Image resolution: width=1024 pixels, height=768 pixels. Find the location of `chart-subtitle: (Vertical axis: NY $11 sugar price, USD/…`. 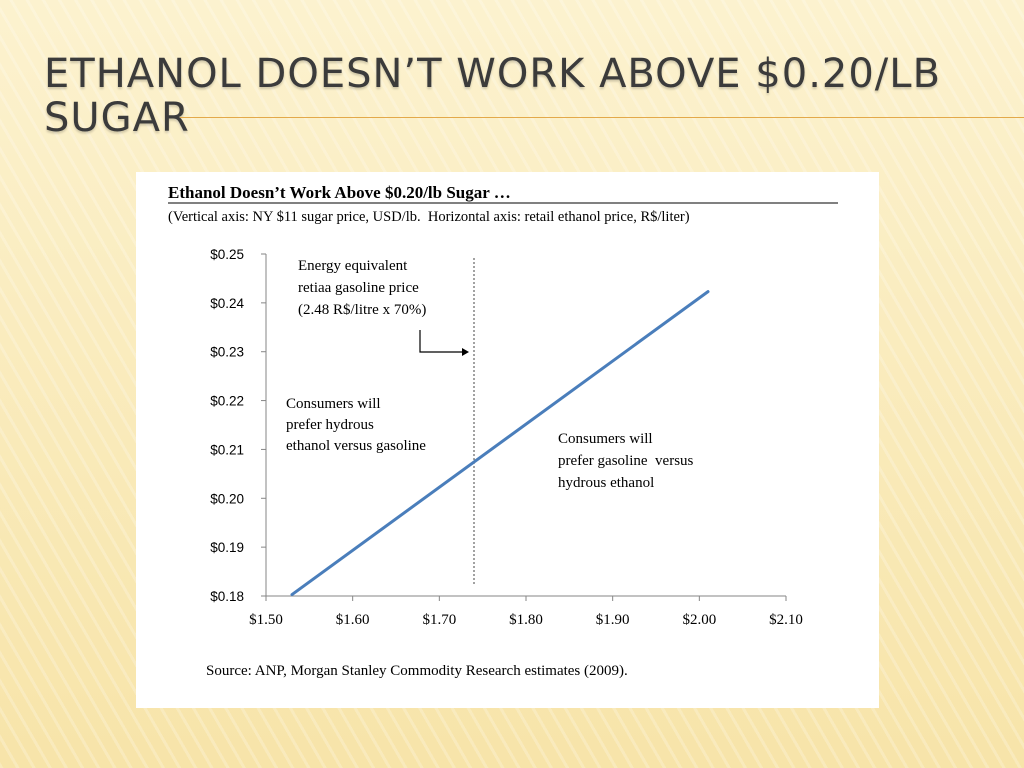

chart-subtitle: (Vertical axis: NY $11 sugar price, USD/… is located at coordinates (429, 217).